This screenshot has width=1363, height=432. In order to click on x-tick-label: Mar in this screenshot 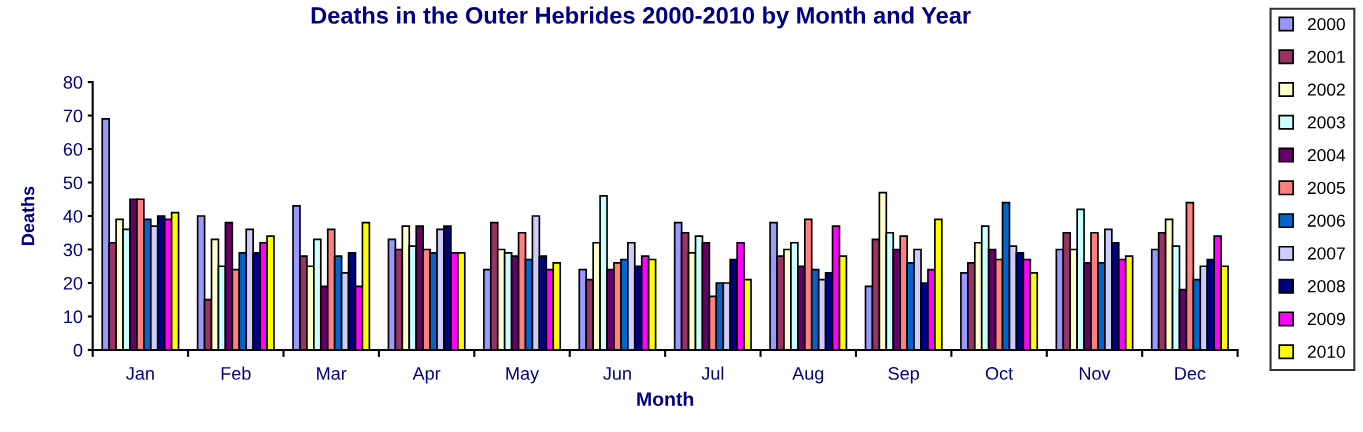, I will do `click(332, 373)`.